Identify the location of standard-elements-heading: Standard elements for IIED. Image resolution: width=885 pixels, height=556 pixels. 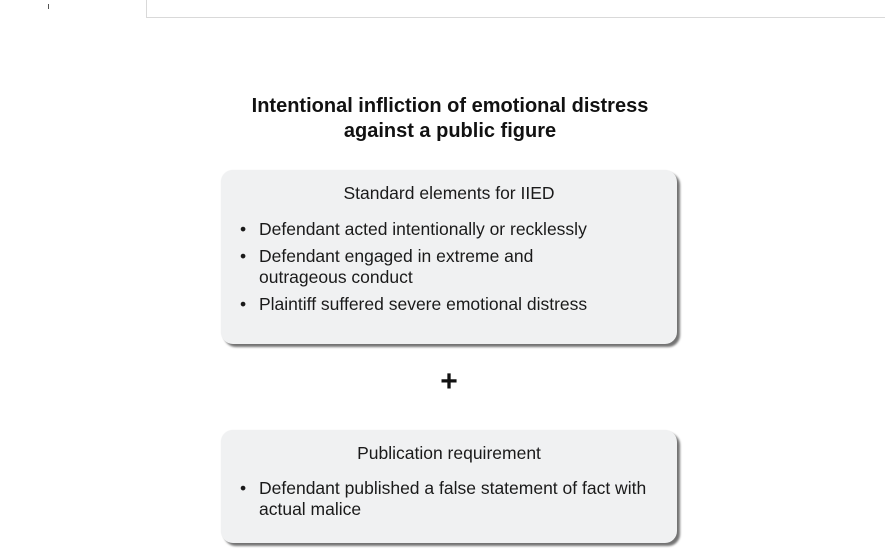
(449, 193).